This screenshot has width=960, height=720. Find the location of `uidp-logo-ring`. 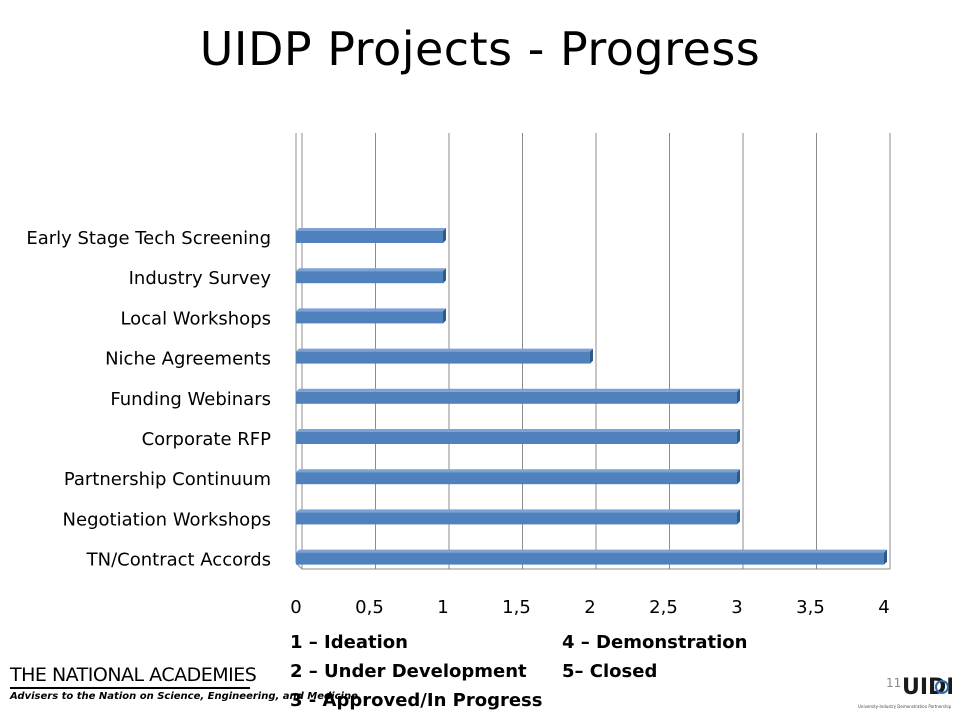

uidp-logo-ring is located at coordinates (942, 687).